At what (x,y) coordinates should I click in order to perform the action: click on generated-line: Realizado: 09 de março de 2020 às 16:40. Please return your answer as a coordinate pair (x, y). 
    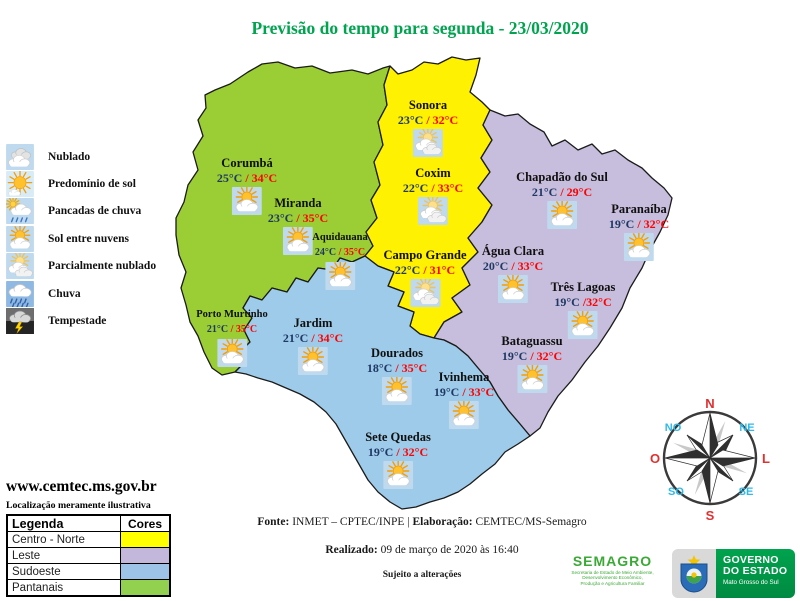
    Looking at the image, I should click on (422, 550).